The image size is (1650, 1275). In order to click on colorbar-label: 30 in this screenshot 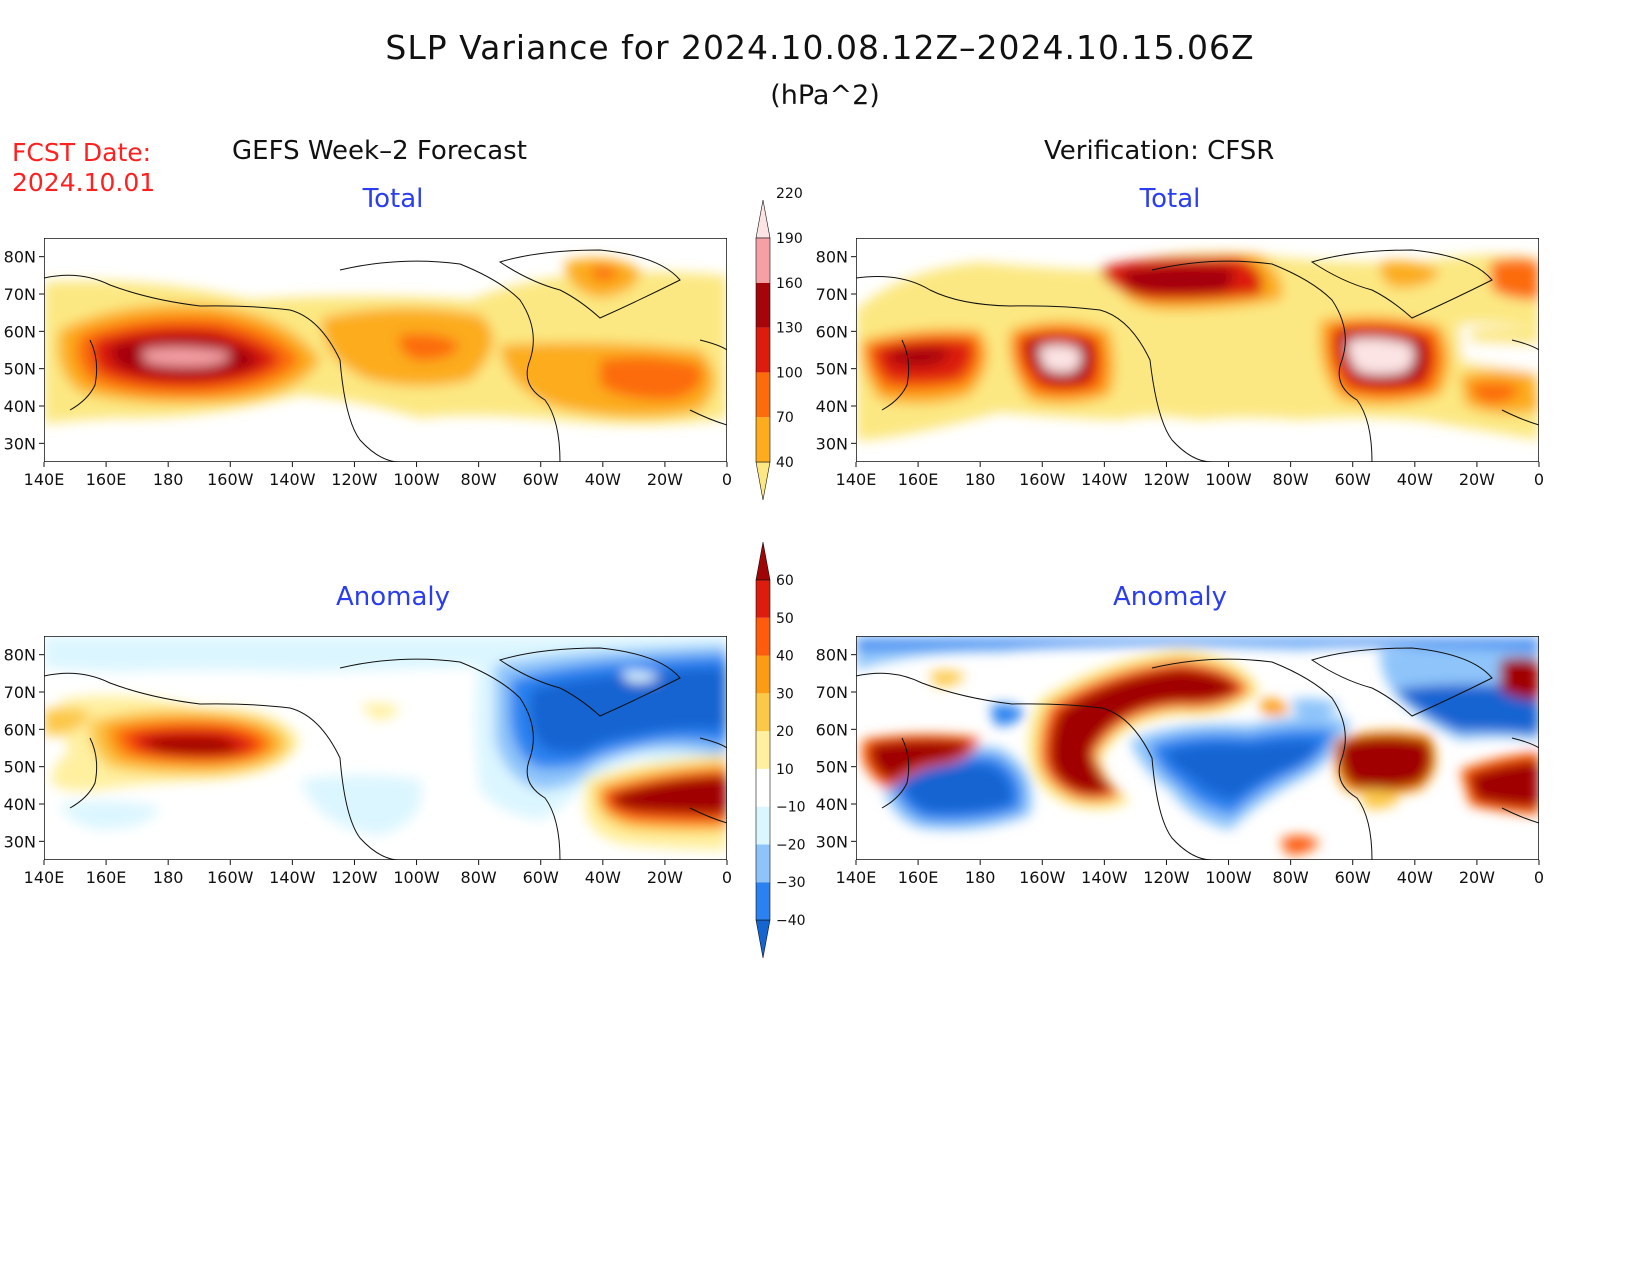, I will do `click(785, 694)`.